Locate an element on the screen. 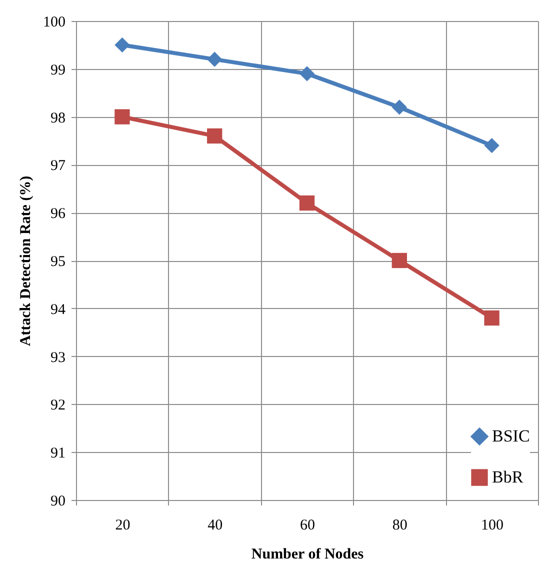 This screenshot has height=567, width=551. y-tick-label: 95 is located at coordinates (58, 262).